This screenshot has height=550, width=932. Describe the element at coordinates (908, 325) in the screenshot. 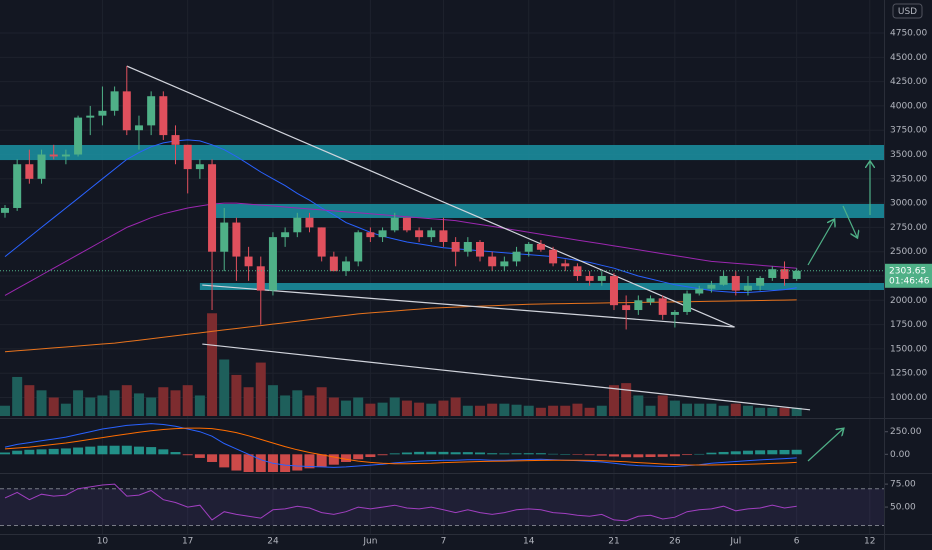

I see `y-tick-label: 1750.00` at that location.